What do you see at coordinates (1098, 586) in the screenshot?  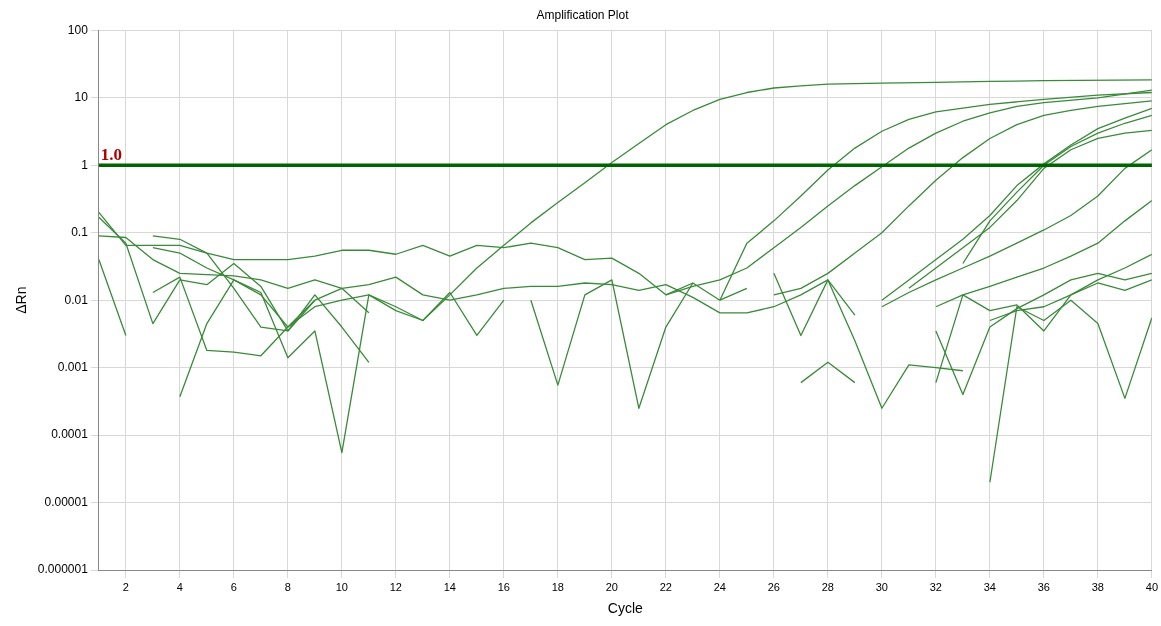 I see `x-tick-label: 38` at bounding box center [1098, 586].